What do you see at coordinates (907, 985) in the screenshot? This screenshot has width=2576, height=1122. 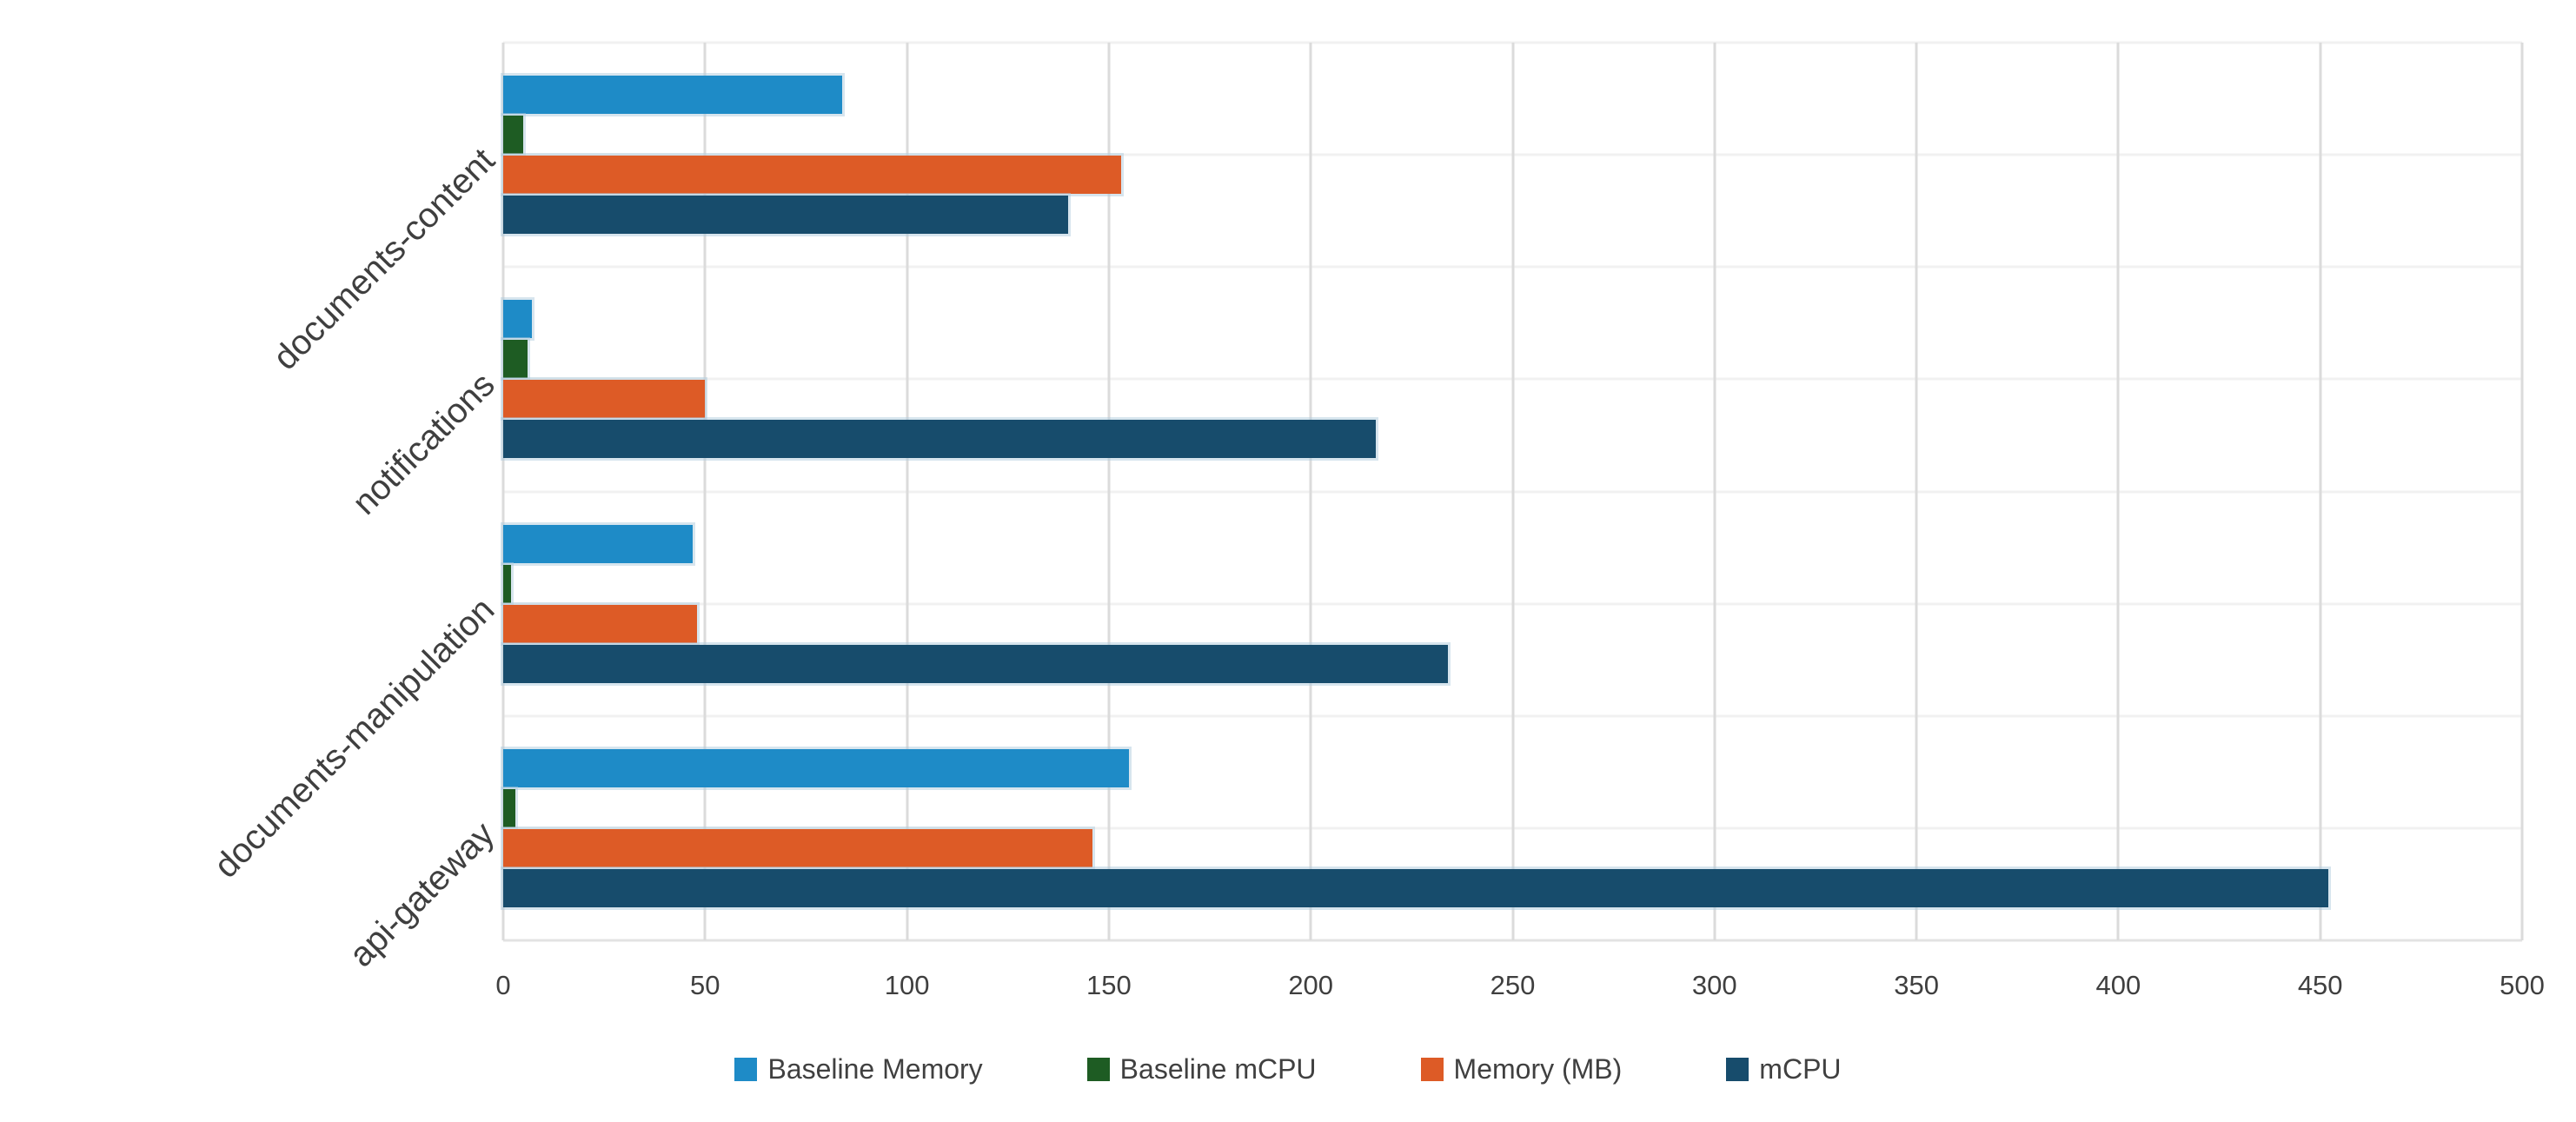 I see `x-tick-label-100: 100` at bounding box center [907, 985].